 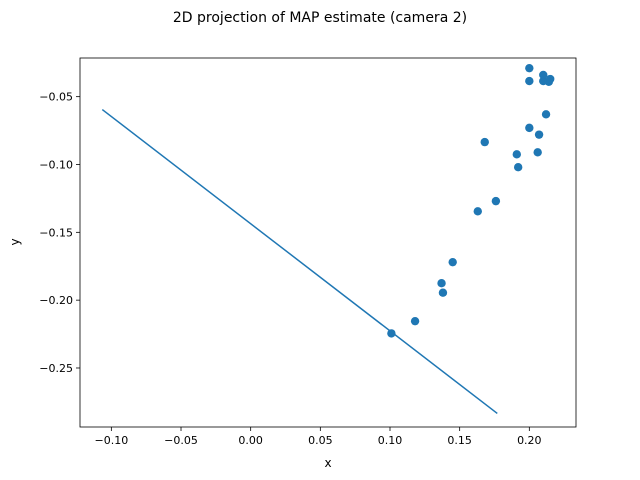 I want to click on x-tick-label: 0.10, so click(x=390, y=440).